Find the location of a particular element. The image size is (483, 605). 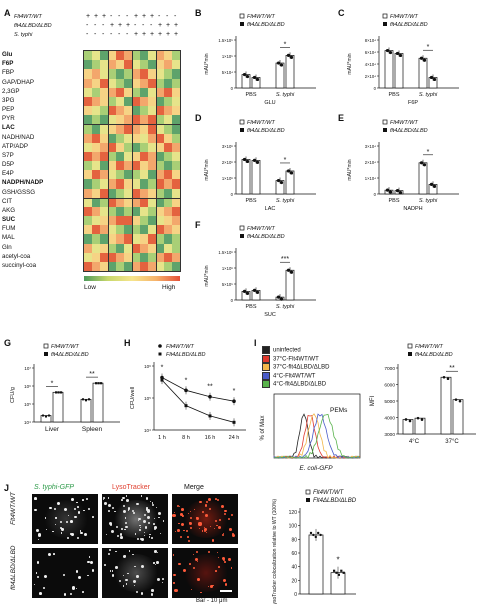

metabolite-label: NADH/NAD is located at coordinates (18, 137).